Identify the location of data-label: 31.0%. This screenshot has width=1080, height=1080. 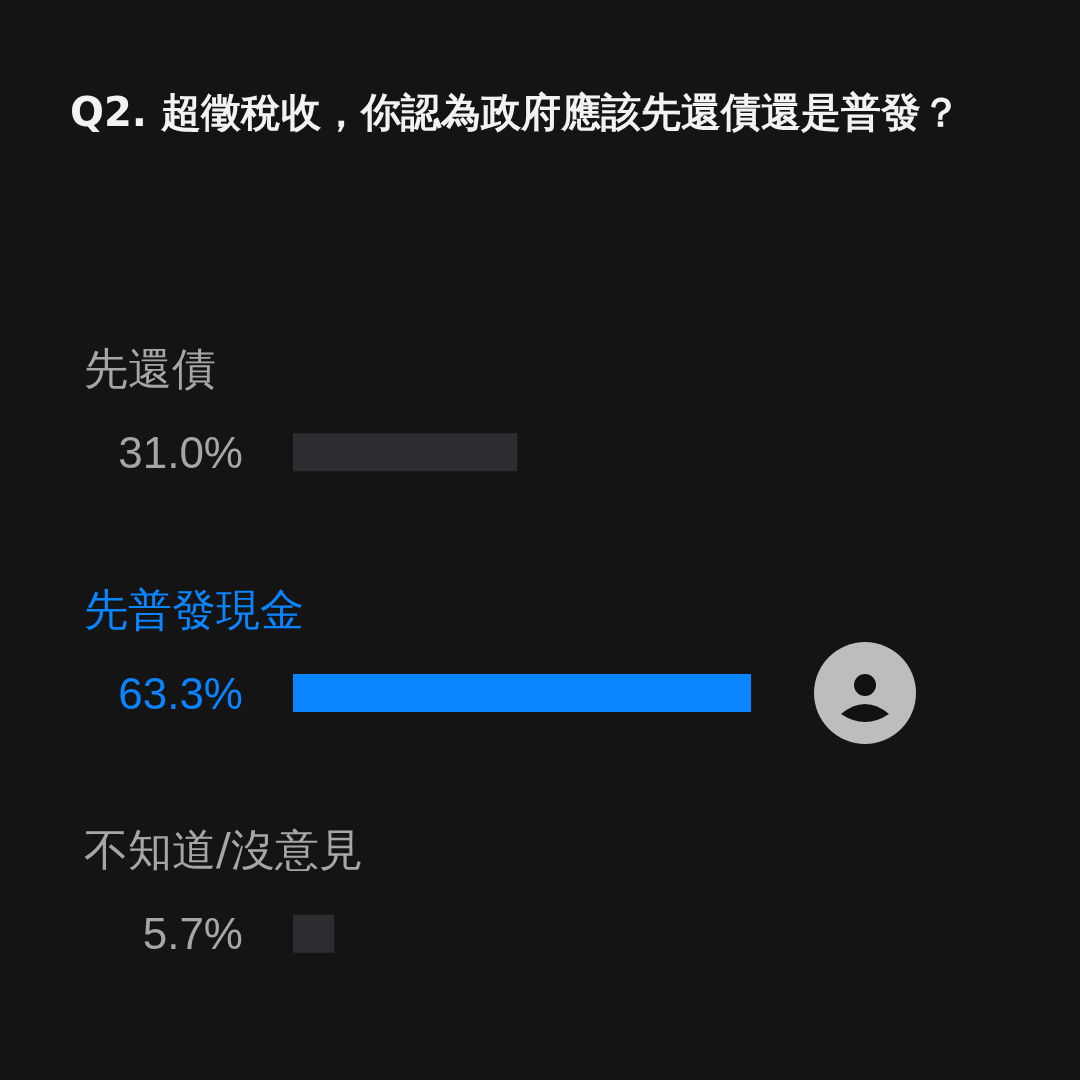
(180, 452).